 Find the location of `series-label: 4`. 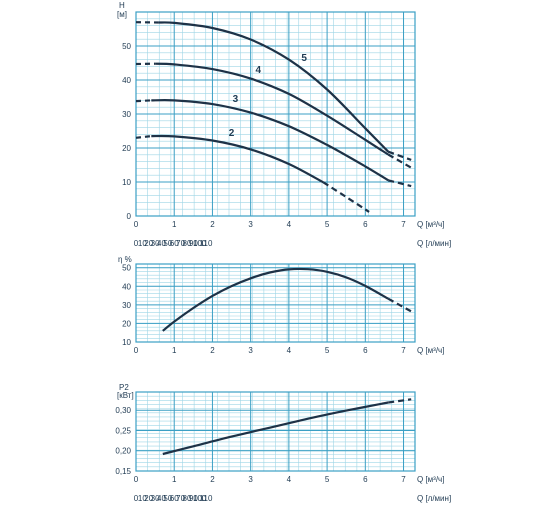

series-label: 4 is located at coordinates (259, 70).